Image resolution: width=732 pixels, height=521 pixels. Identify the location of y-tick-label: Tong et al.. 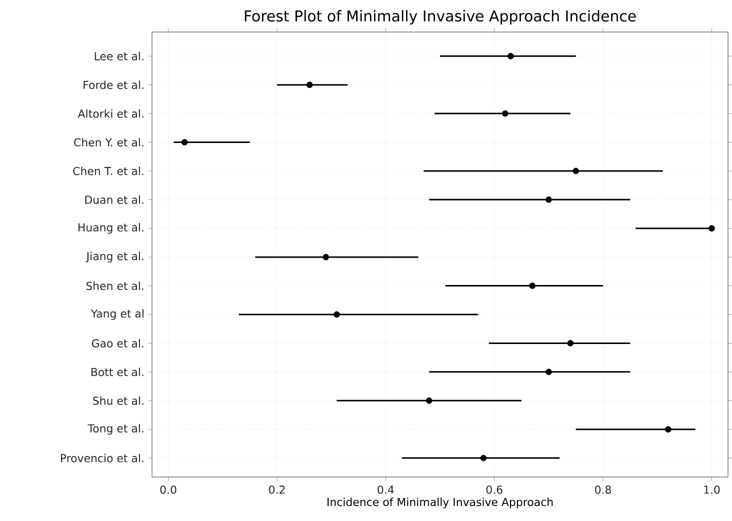
(116, 429).